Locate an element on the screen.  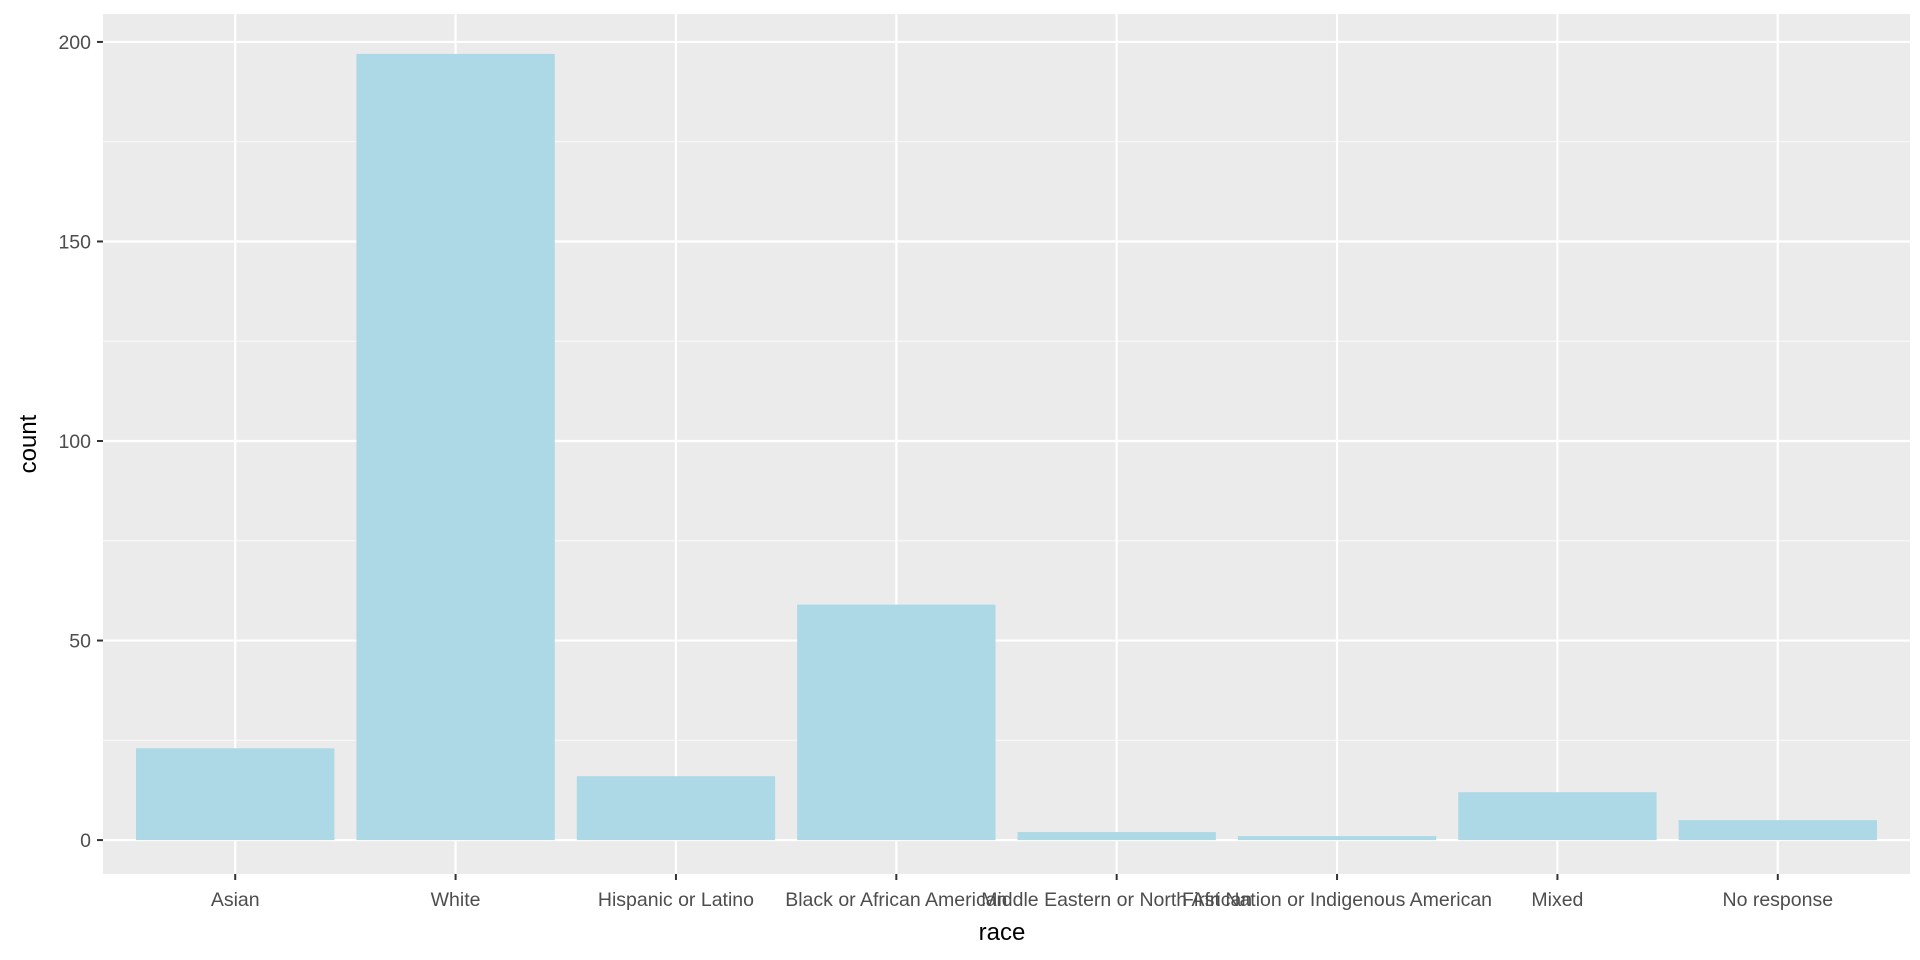
x-tick-label: Black or African American is located at coordinates (896, 900).